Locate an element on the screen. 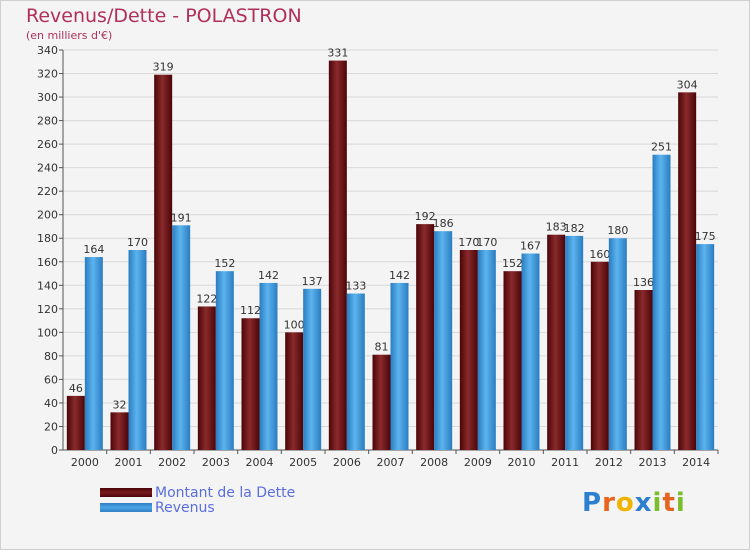  x-tick-label: 2010 is located at coordinates (522, 462).